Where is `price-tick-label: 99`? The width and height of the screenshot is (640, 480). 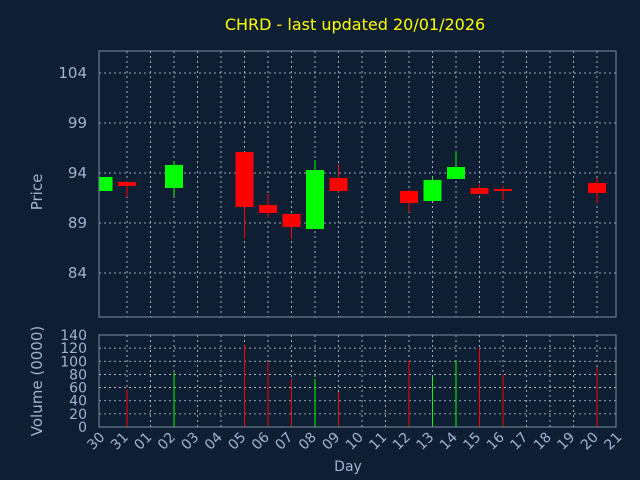
price-tick-label: 99 is located at coordinates (77, 123).